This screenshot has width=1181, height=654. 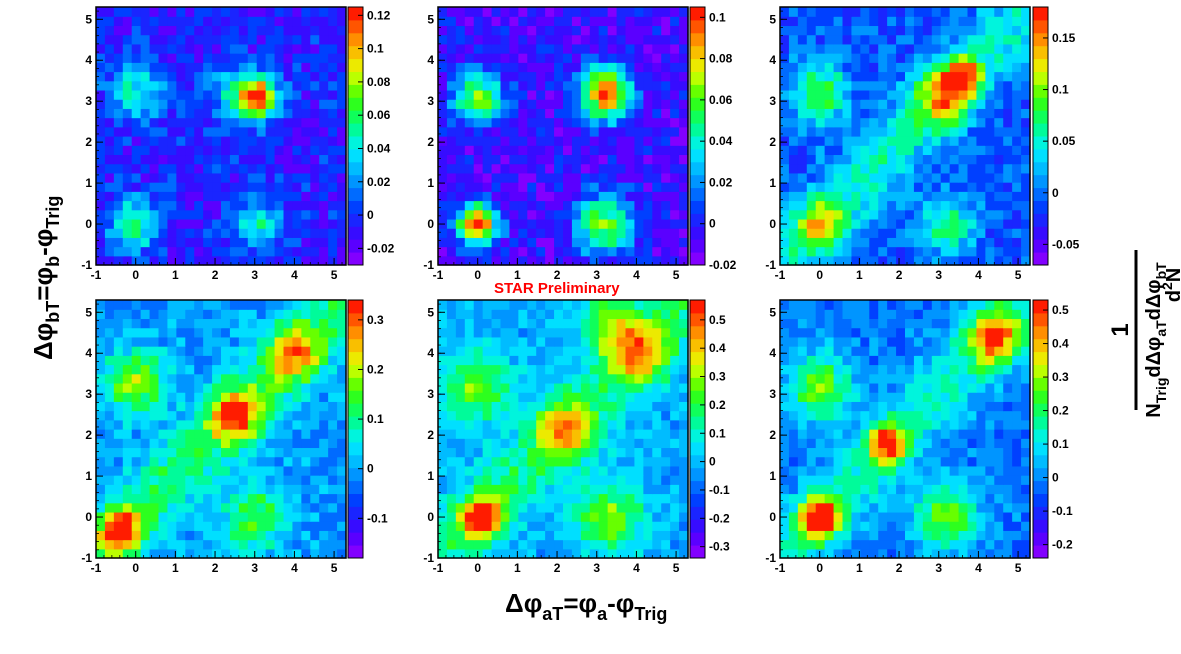 What do you see at coordinates (88, 435) in the screenshot?
I see `y-tick-label: 2` at bounding box center [88, 435].